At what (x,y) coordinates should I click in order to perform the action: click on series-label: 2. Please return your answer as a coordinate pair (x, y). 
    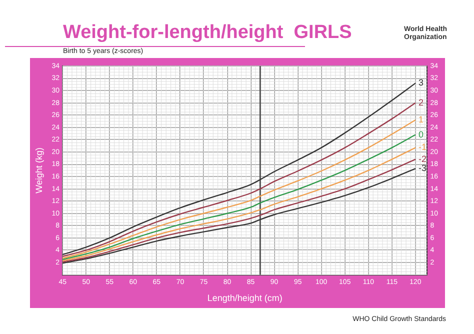
    Looking at the image, I should click on (421, 102).